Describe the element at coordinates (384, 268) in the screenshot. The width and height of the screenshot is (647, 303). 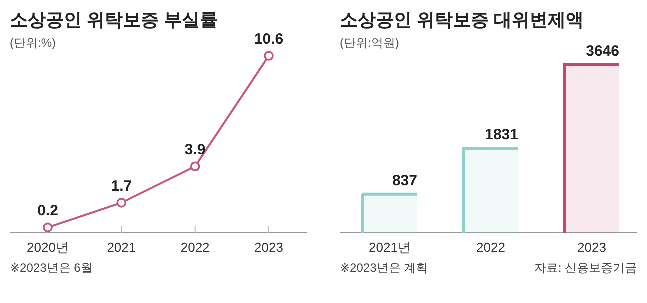
I see `text: ※2023년은 계획` at that location.